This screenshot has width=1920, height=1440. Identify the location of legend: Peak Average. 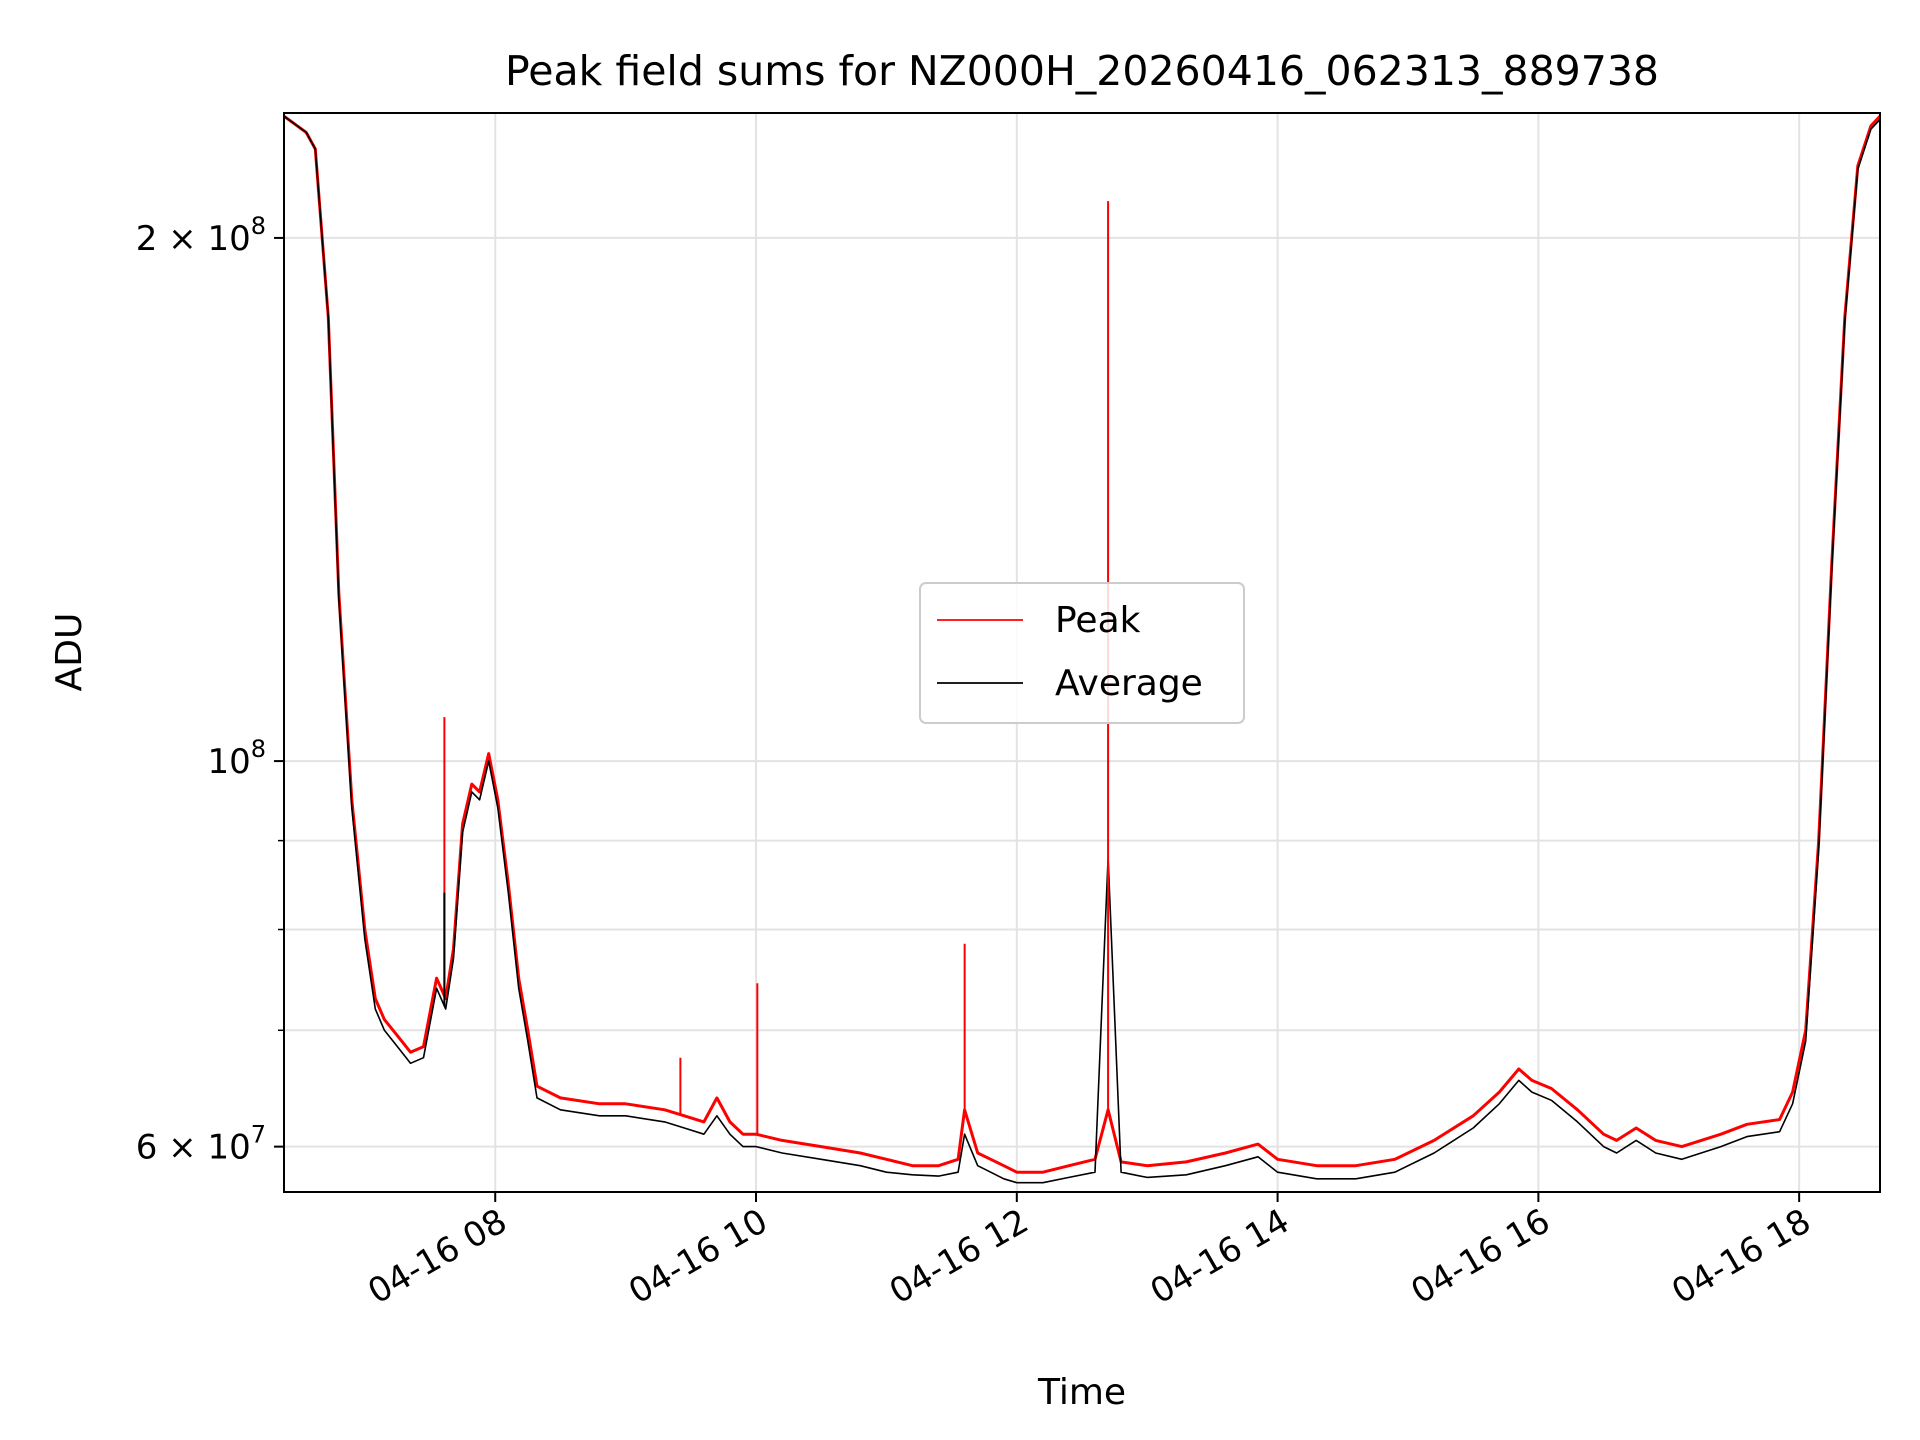
(1082, 653).